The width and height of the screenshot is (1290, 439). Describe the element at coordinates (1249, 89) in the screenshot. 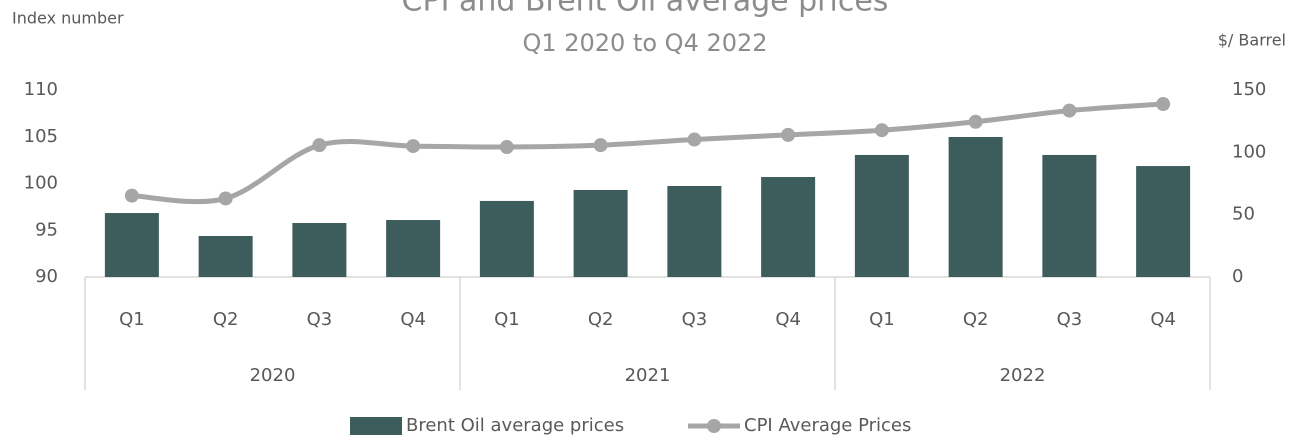

I see `y2-tick-label: 150` at that location.